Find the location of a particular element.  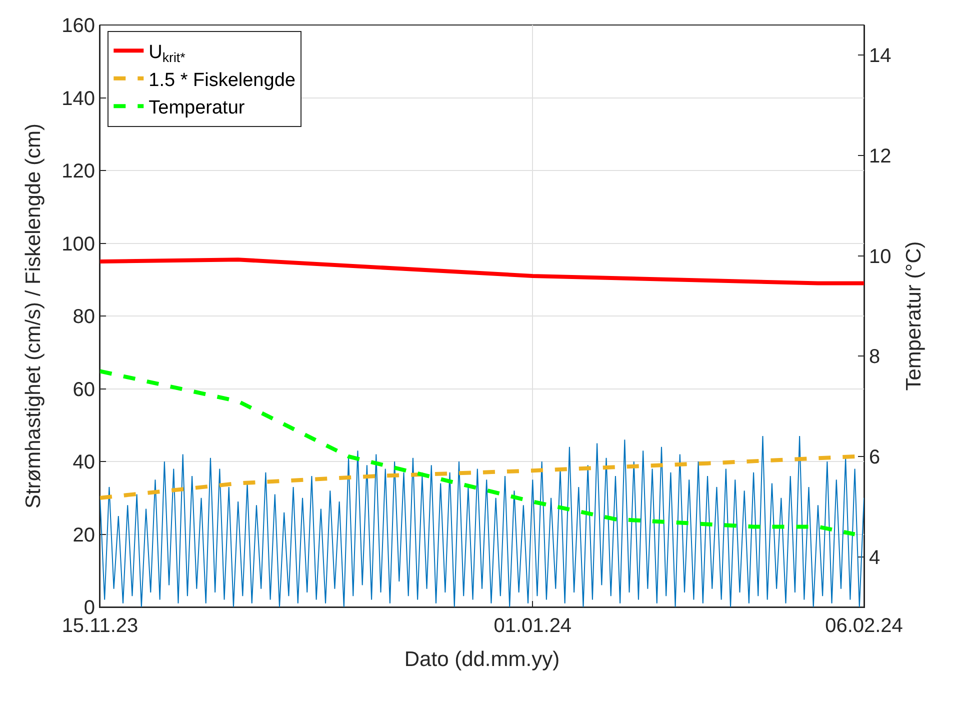

y-tick-label: 80 is located at coordinates (83, 317).